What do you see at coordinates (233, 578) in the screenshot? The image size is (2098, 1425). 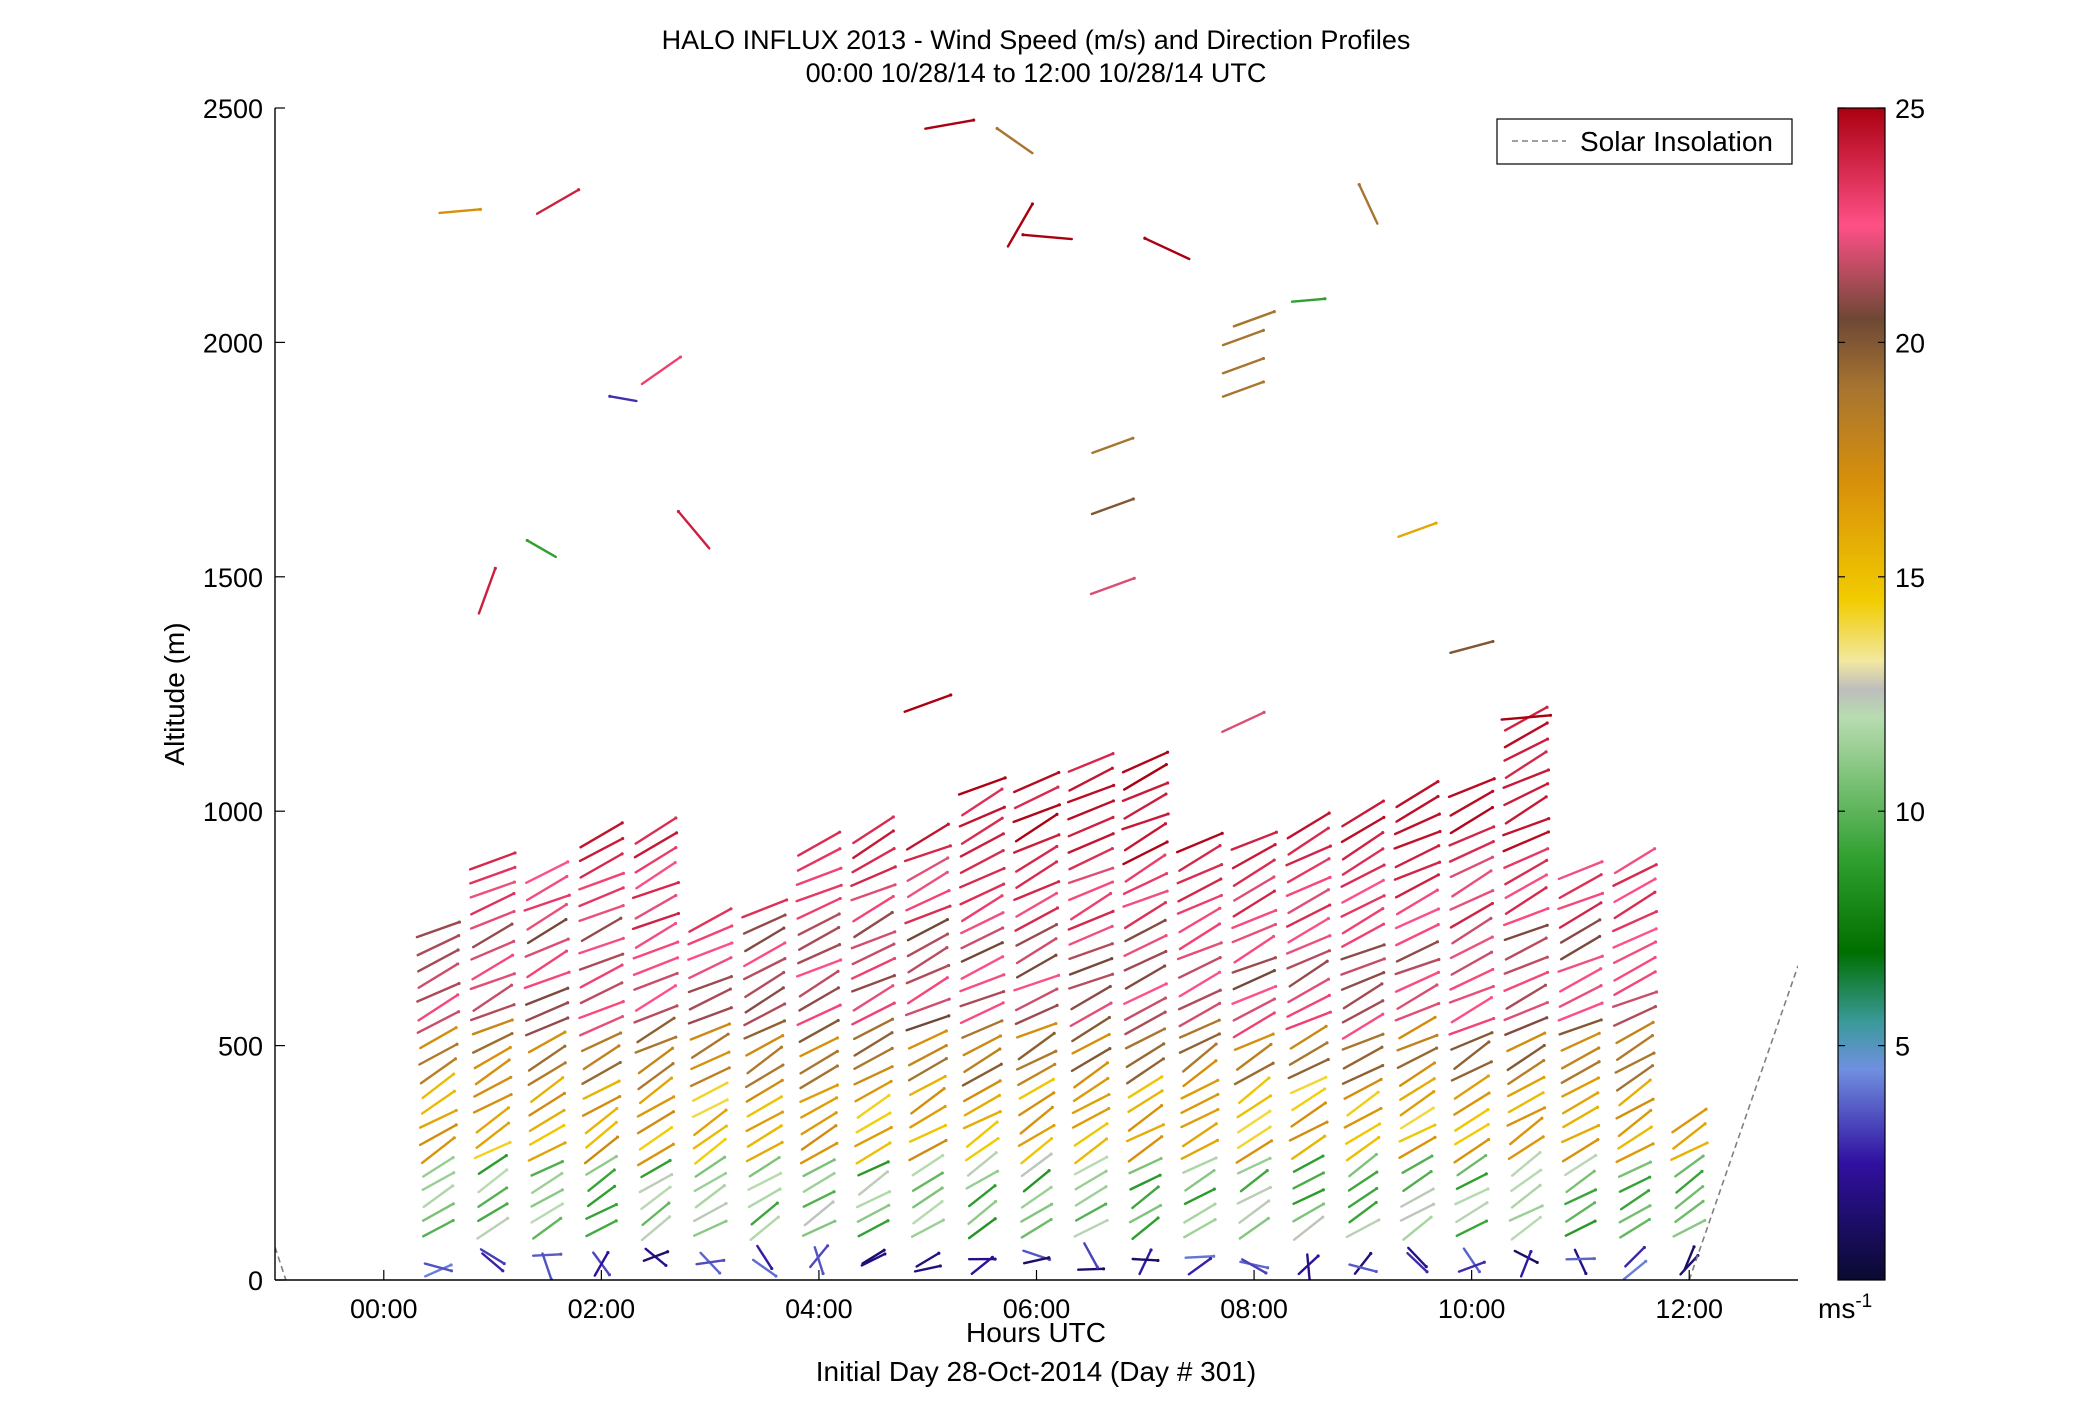 I see `y-tick-label: 1500` at bounding box center [233, 578].